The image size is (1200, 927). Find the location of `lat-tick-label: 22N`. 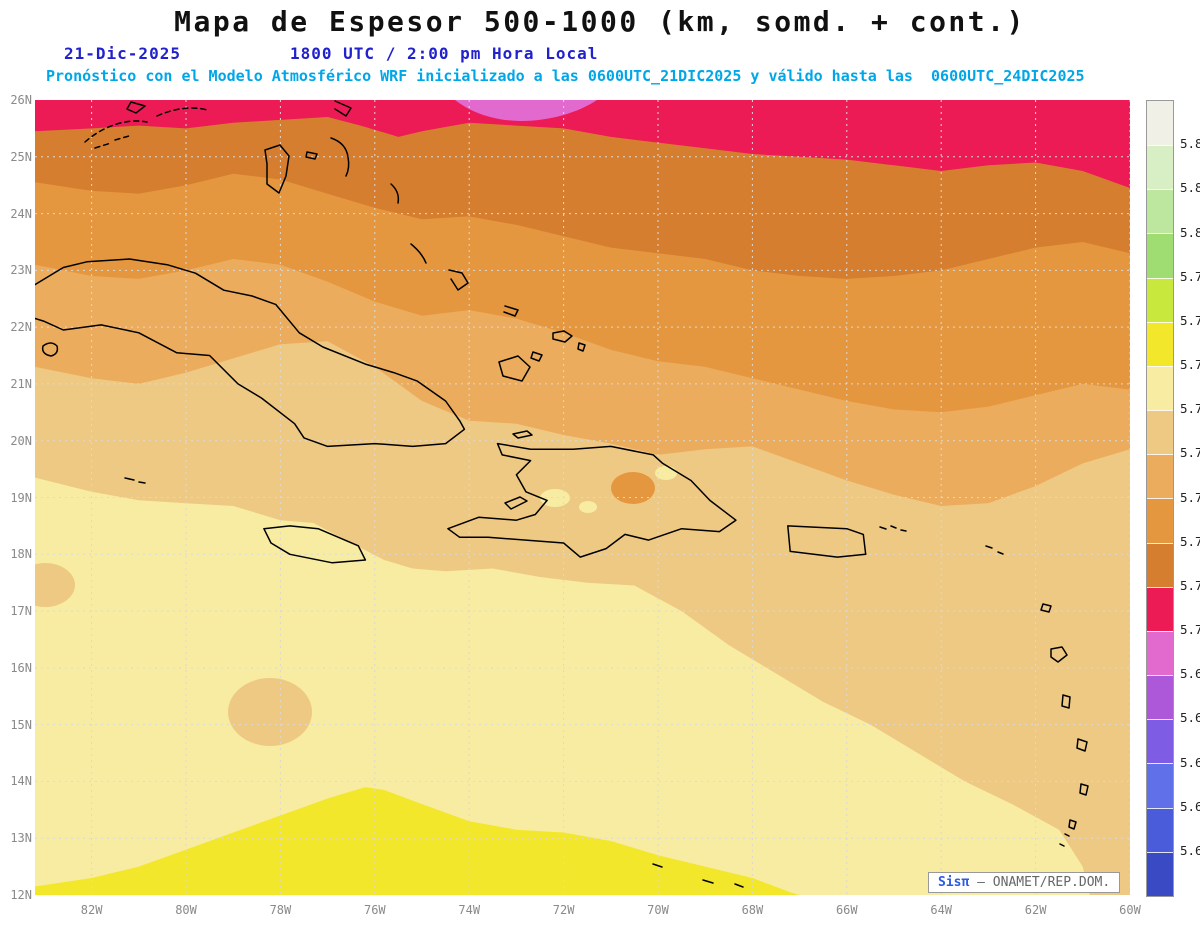

lat-tick-label: 22N is located at coordinates (21, 327).